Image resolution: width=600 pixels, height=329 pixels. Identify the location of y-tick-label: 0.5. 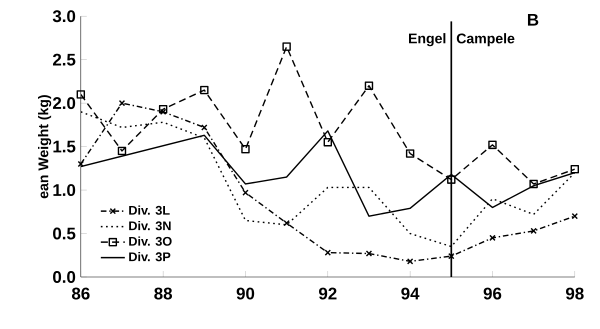
(64, 234).